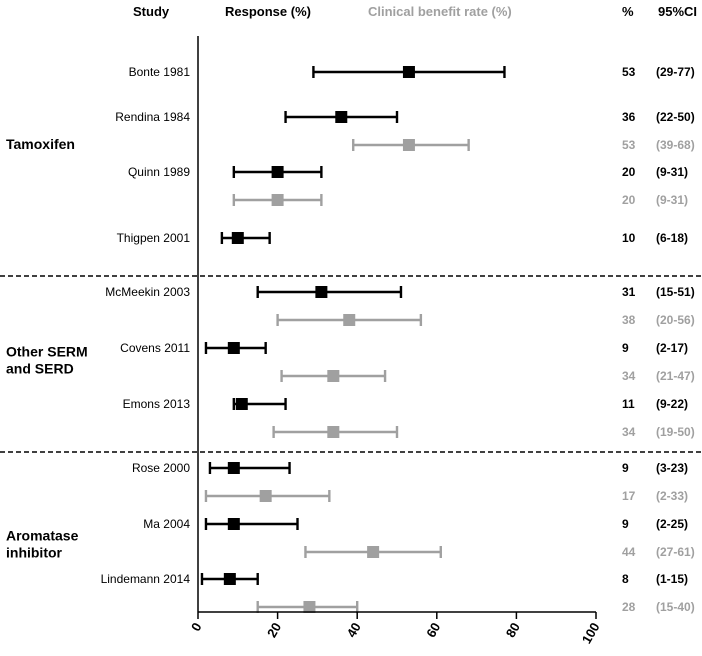 The height and width of the screenshot is (656, 702). What do you see at coordinates (629, 496) in the screenshot?
I see `cbr-ci-pct: 17` at bounding box center [629, 496].